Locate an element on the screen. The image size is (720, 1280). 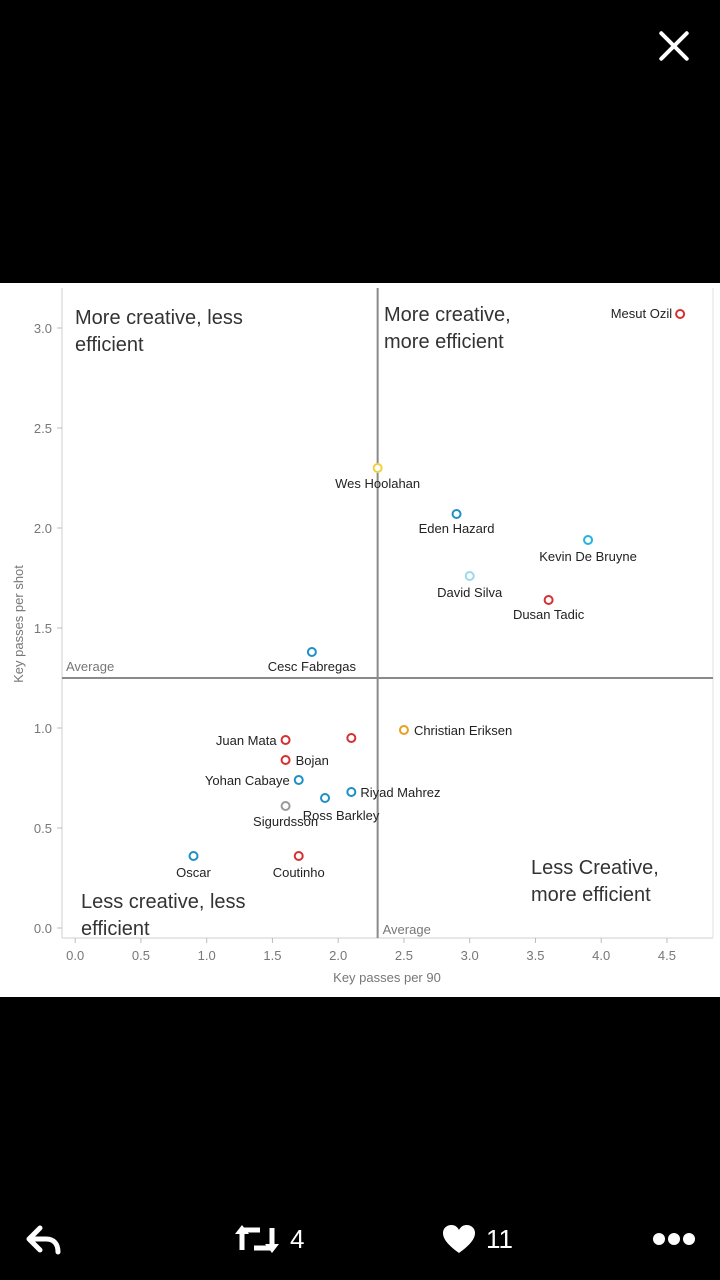
y-tick-label: 3.0 is located at coordinates (43, 328).